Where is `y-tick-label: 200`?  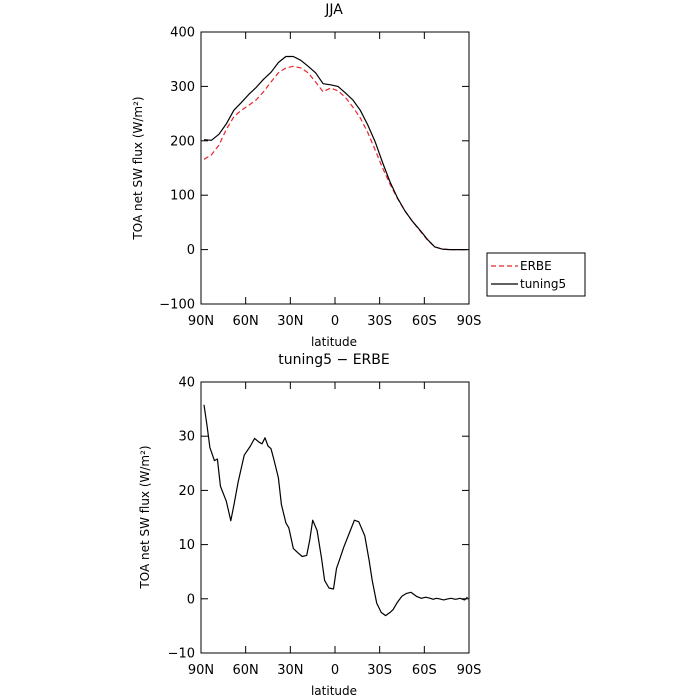 y-tick-label: 200 is located at coordinates (182, 141).